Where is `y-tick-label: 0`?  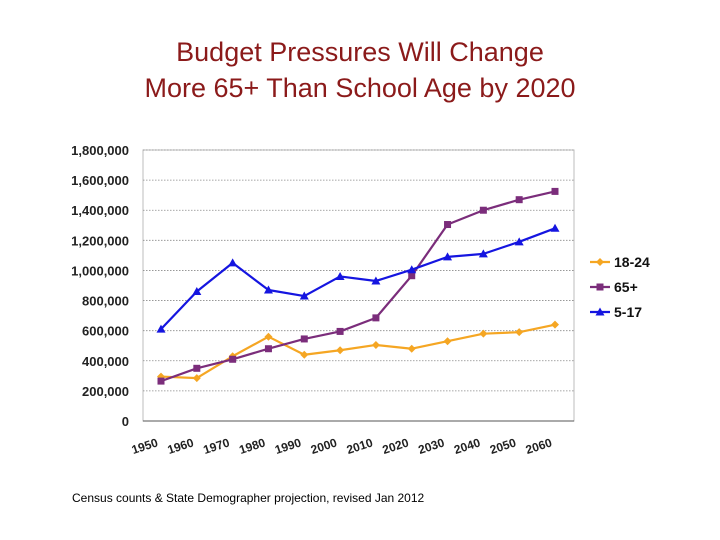
y-tick-label: 0 is located at coordinates (125, 421).